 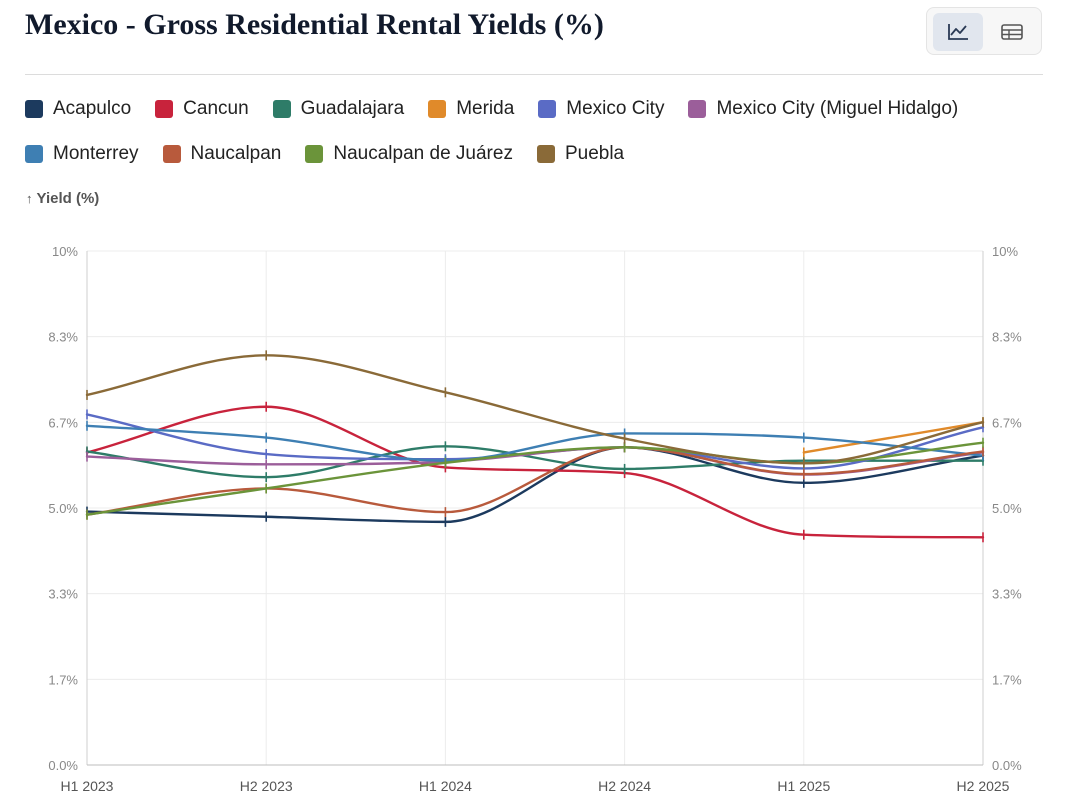 I want to click on y-tick-label-right: 6.7%, so click(x=1007, y=422).